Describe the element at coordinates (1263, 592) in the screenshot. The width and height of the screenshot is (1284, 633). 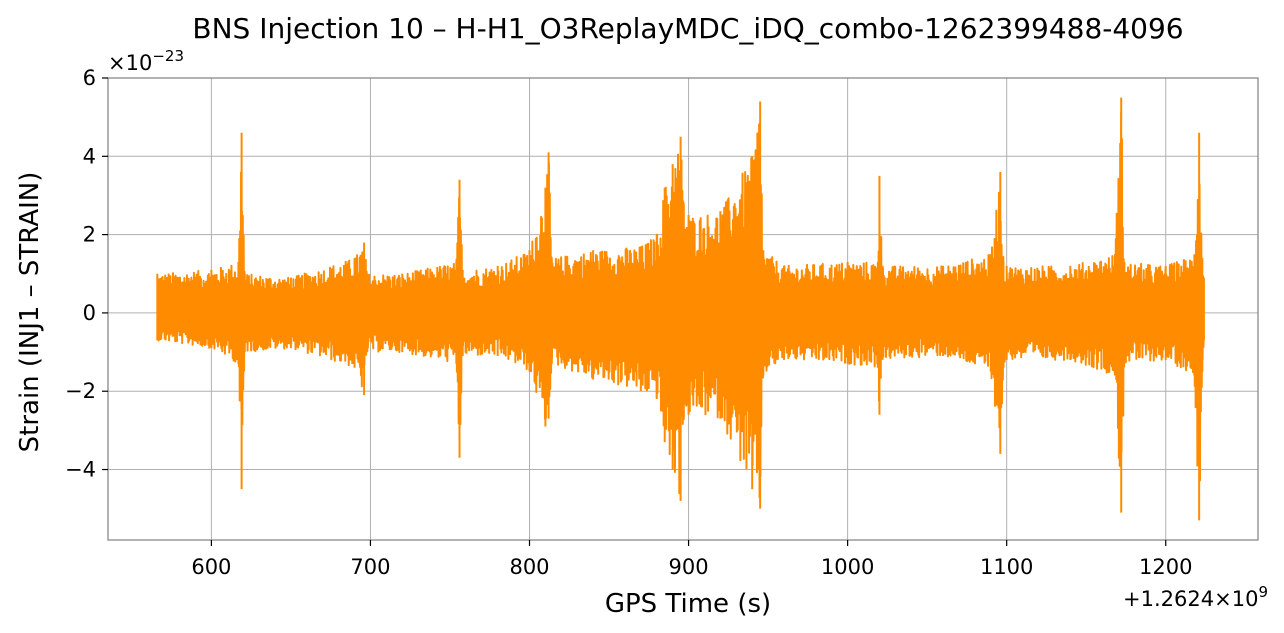
I see `x-offset-exponent: 9` at that location.